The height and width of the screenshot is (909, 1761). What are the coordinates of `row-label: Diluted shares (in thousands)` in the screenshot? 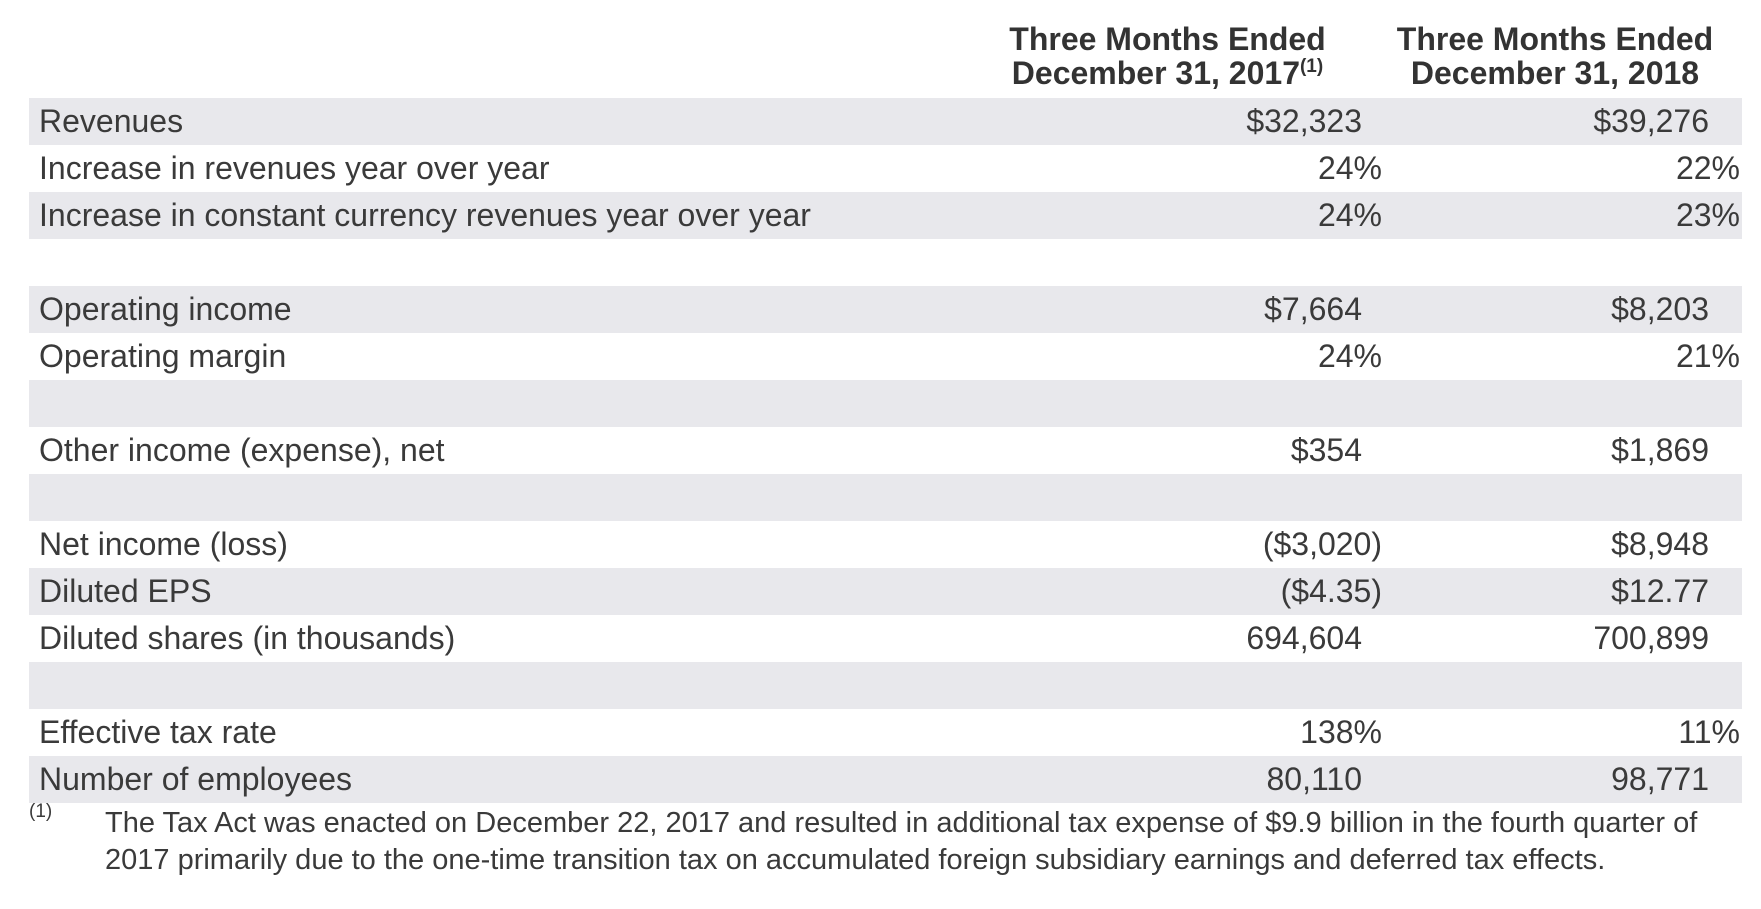 It's located at (247, 638).